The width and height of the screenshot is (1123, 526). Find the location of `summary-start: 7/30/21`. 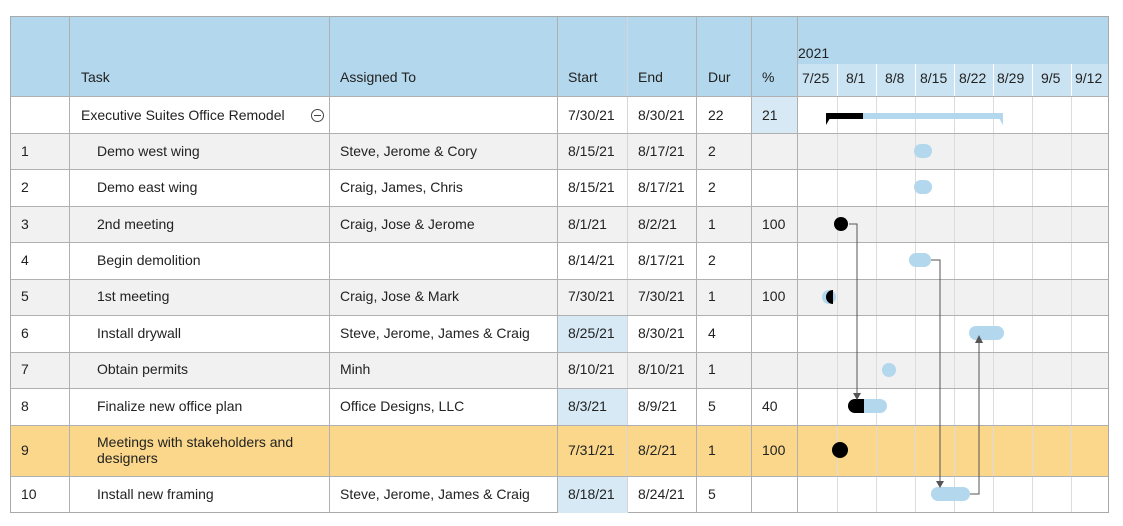

summary-start: 7/30/21 is located at coordinates (591, 115).